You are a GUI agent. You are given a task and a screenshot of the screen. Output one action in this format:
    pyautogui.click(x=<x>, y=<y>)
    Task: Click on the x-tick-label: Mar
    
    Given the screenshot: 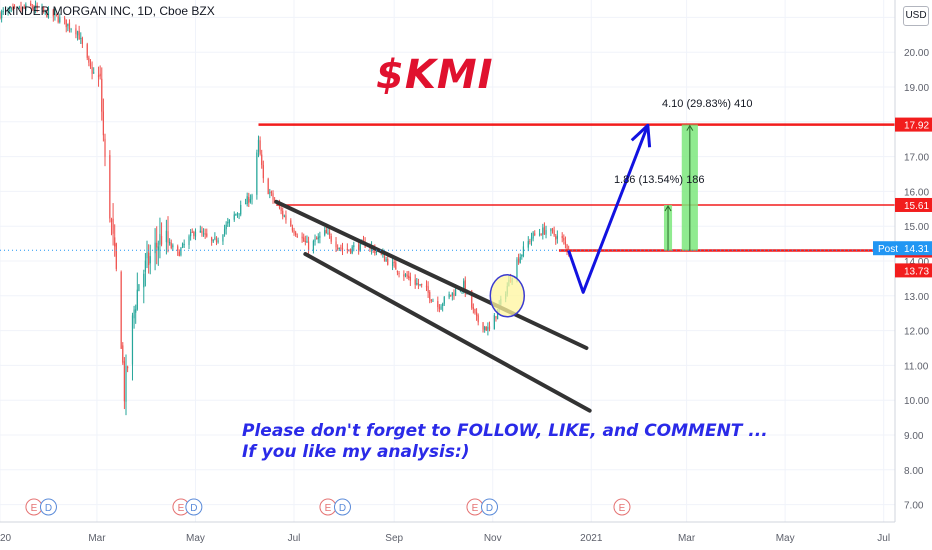 What is the action you would take?
    pyautogui.click(x=687, y=538)
    